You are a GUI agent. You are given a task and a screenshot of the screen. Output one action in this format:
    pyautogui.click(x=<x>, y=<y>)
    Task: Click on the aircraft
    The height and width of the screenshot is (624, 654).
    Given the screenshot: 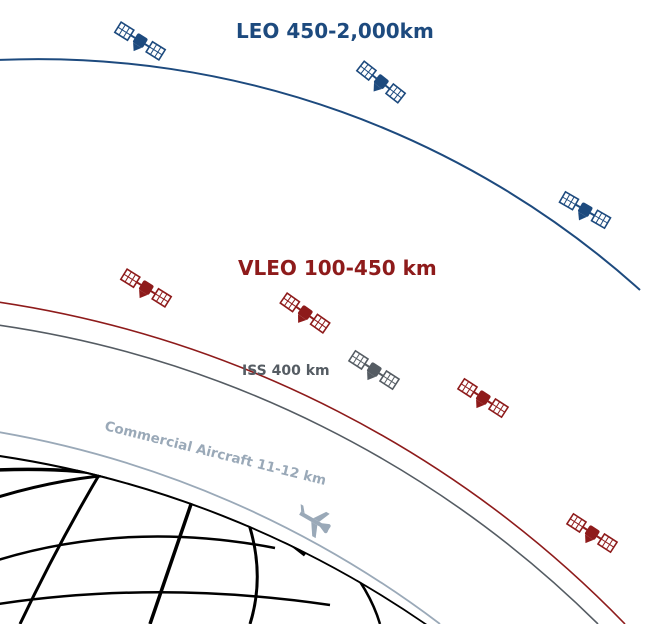 What is the action you would take?
    pyautogui.click(x=312, y=520)
    